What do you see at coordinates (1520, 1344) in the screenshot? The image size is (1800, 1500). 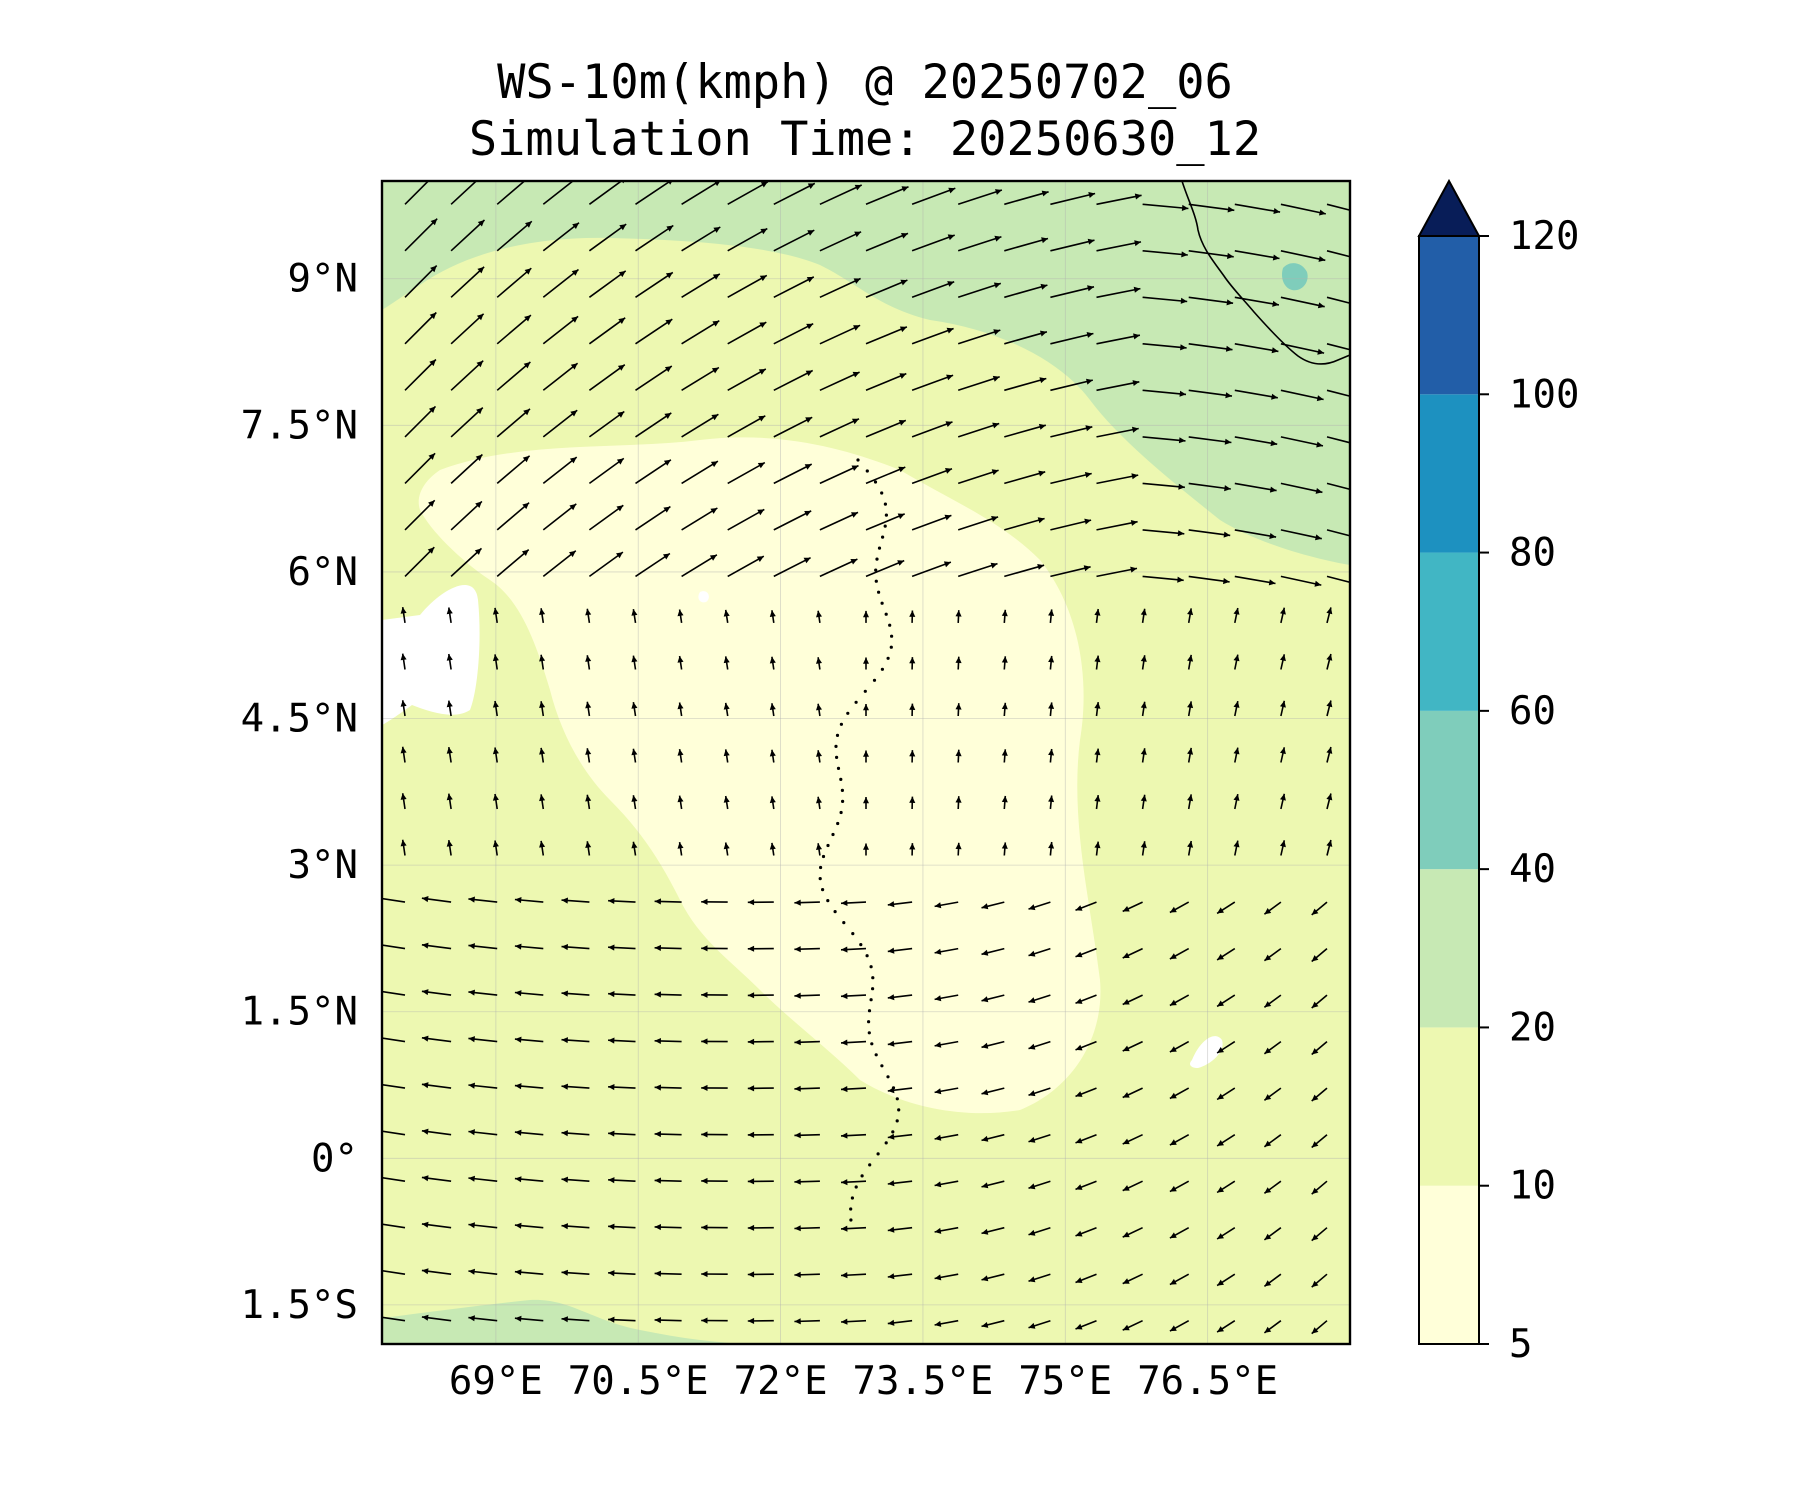 I see `colorbar-tick-label: 5` at bounding box center [1520, 1344].